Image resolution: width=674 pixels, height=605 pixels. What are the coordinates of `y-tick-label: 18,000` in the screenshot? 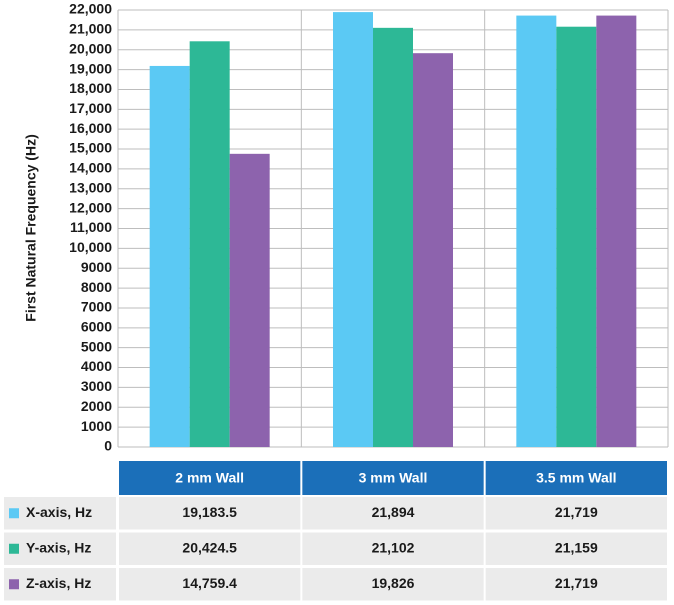 It's located at (90, 88).